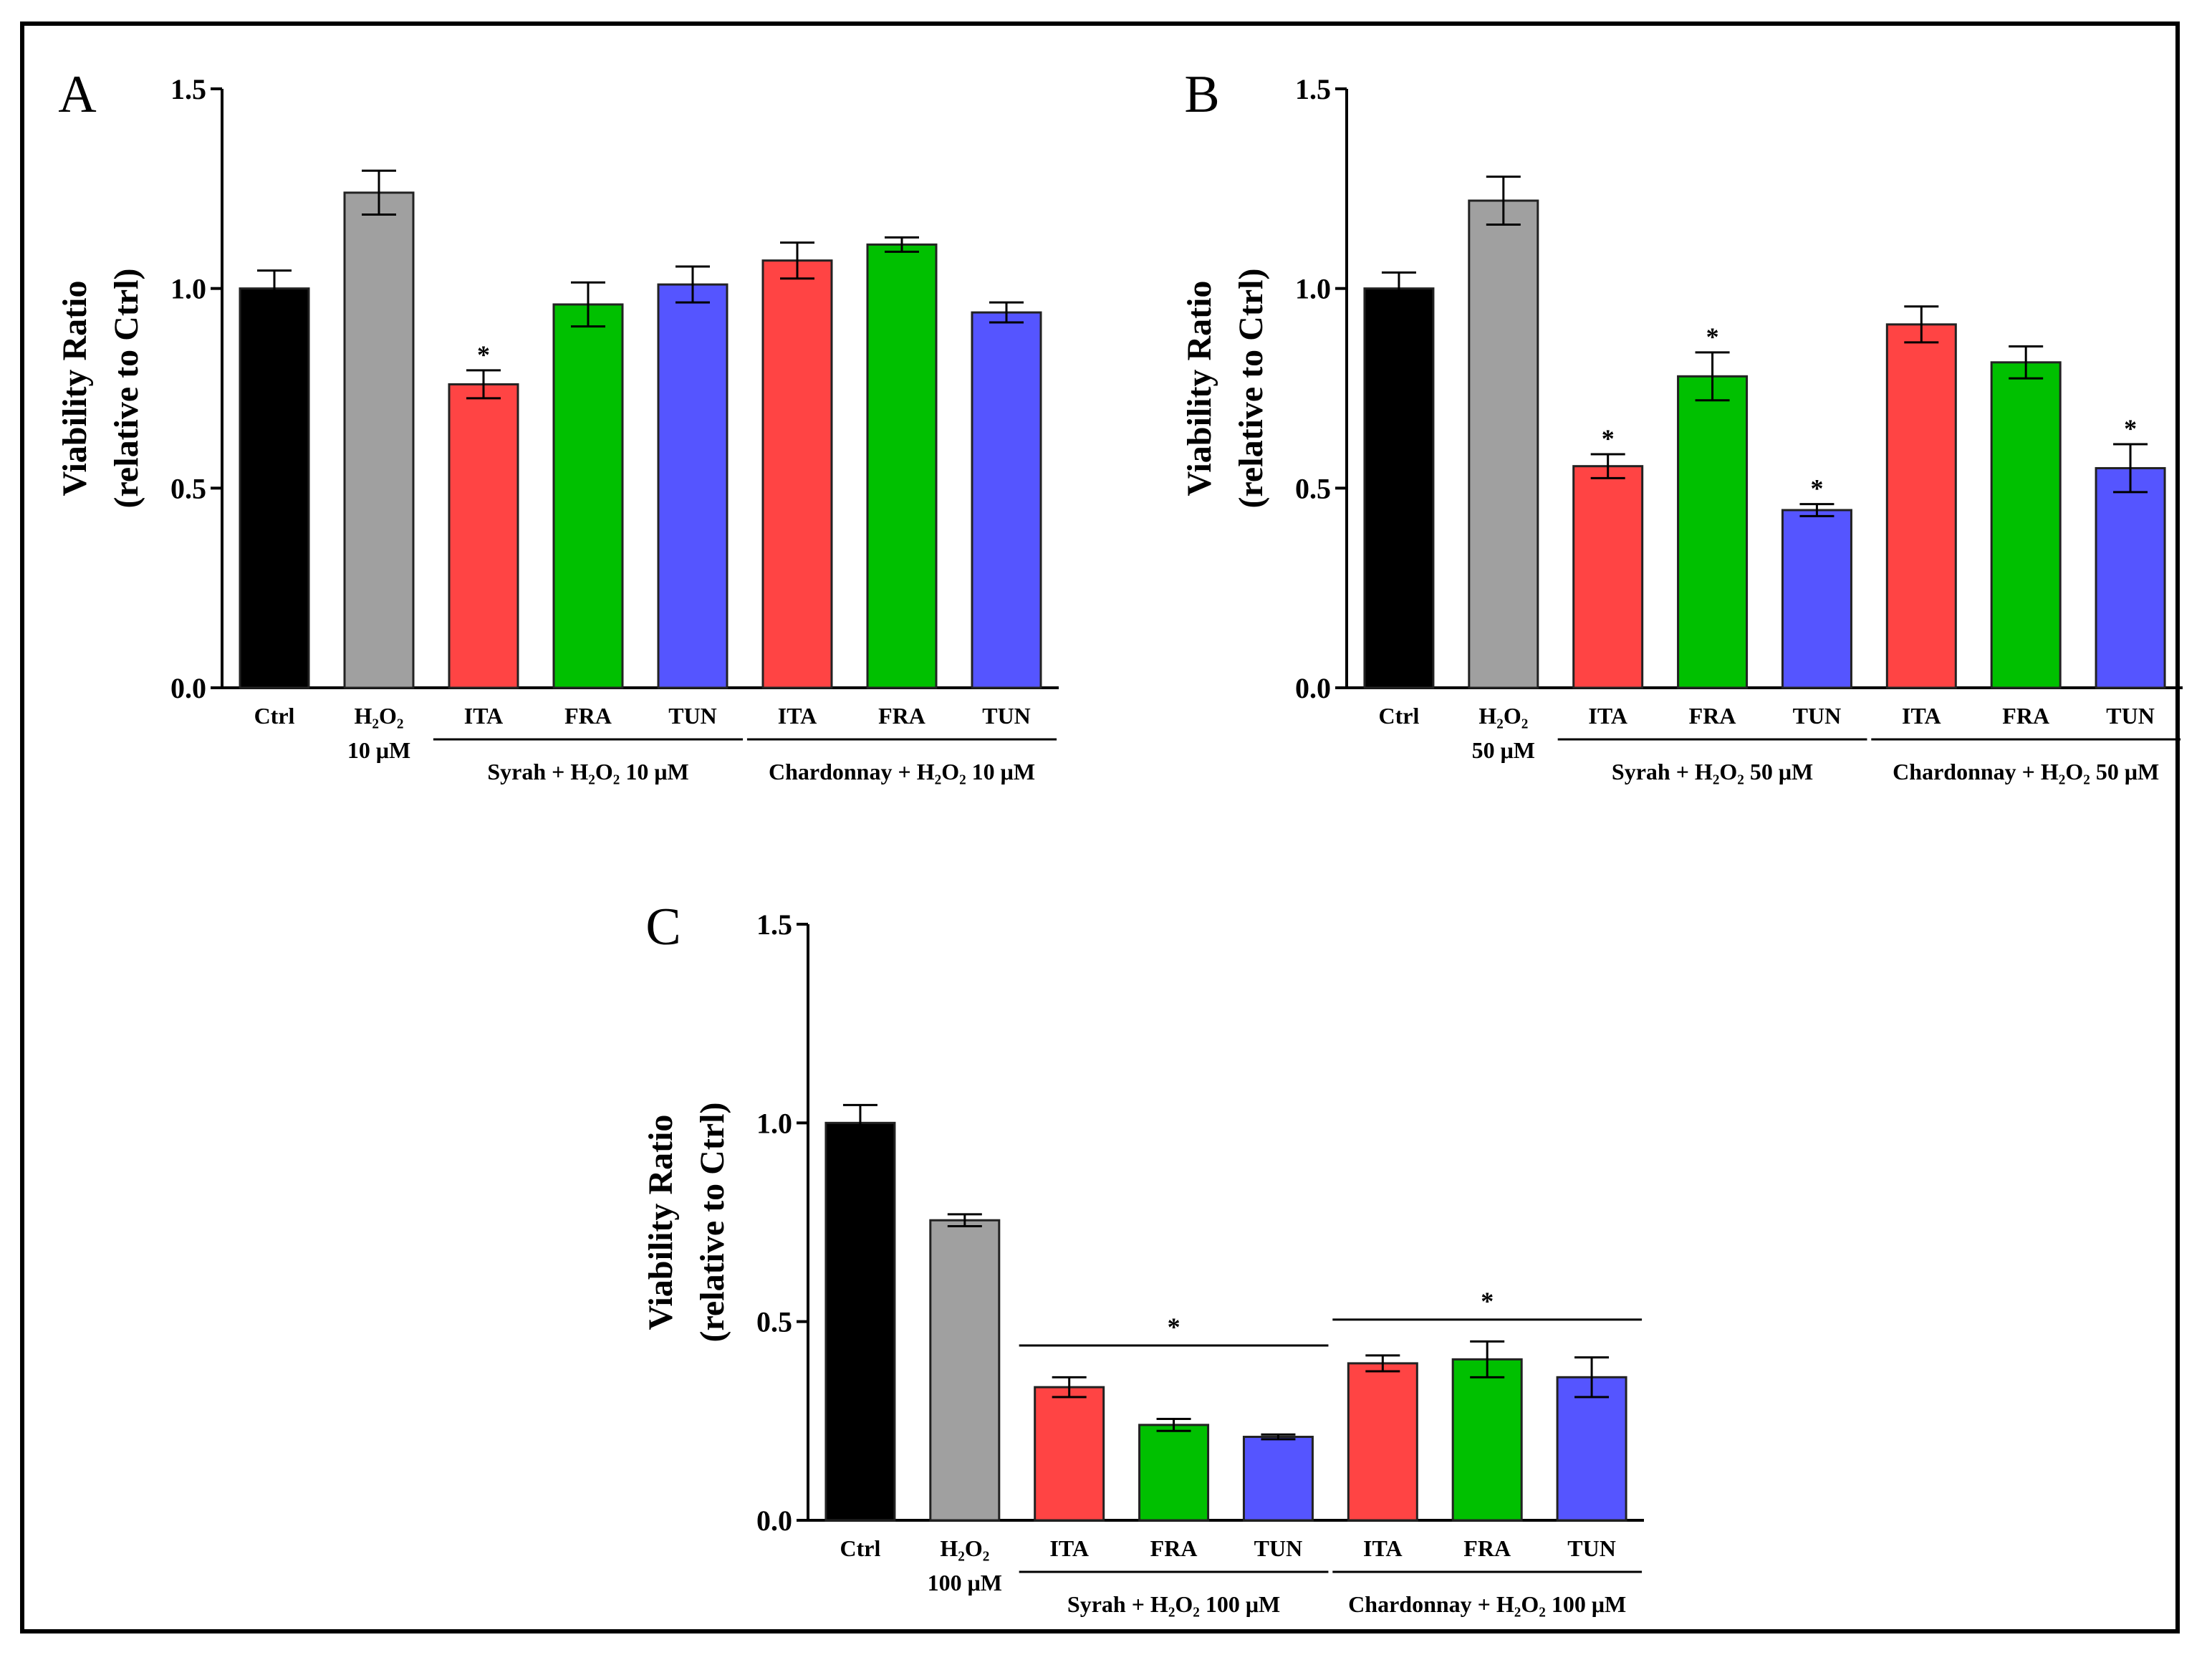  Describe the element at coordinates (378, 750) in the screenshot. I see `x-tick-label-sub-1: 10 μM` at that location.